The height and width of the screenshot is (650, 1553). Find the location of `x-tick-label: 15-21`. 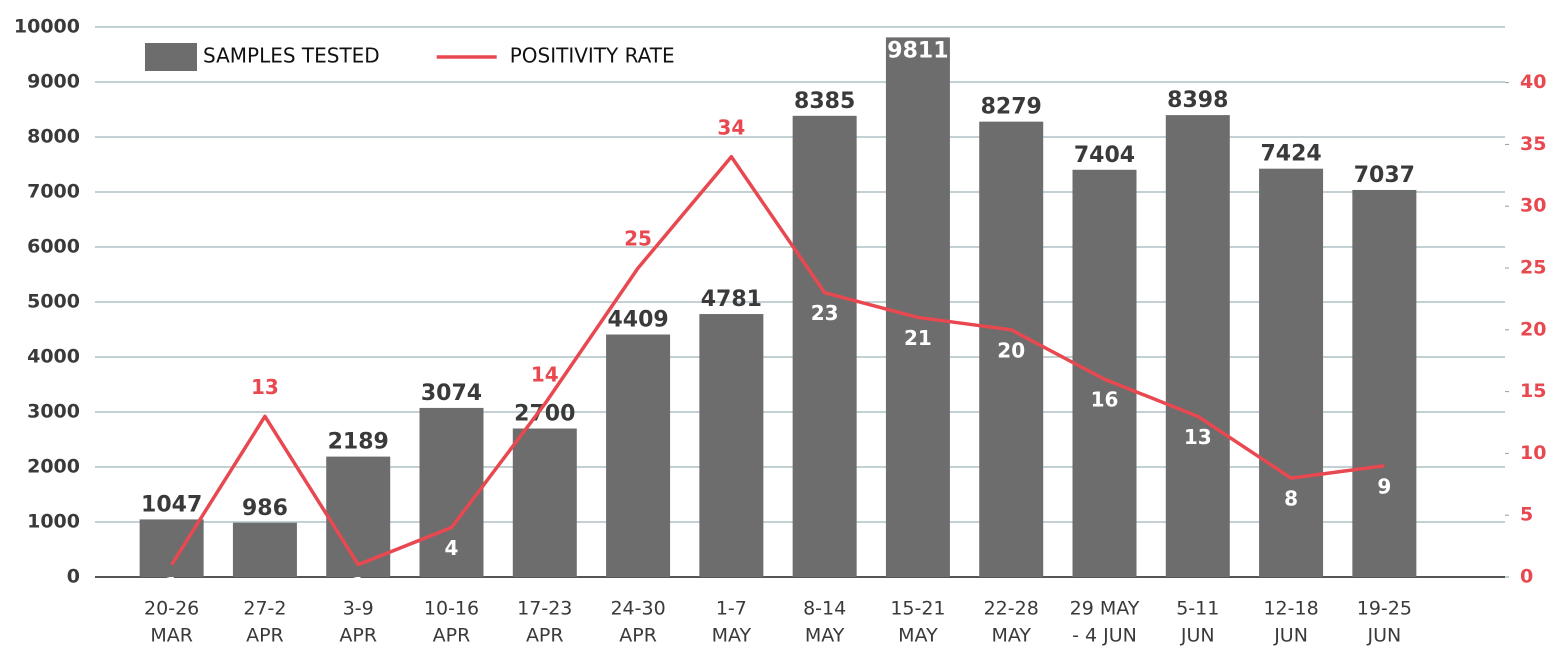

x-tick-label: 15-21 is located at coordinates (917, 609).